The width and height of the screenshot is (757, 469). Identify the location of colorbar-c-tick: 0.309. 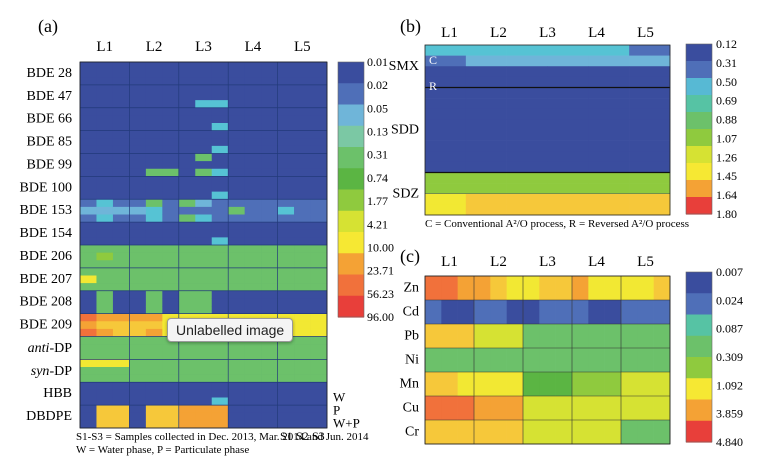
(729, 357).